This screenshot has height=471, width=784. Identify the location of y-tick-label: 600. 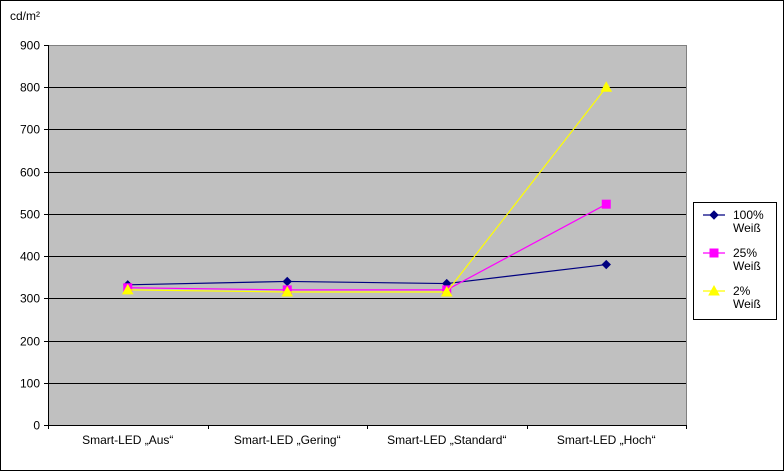
(30, 173).